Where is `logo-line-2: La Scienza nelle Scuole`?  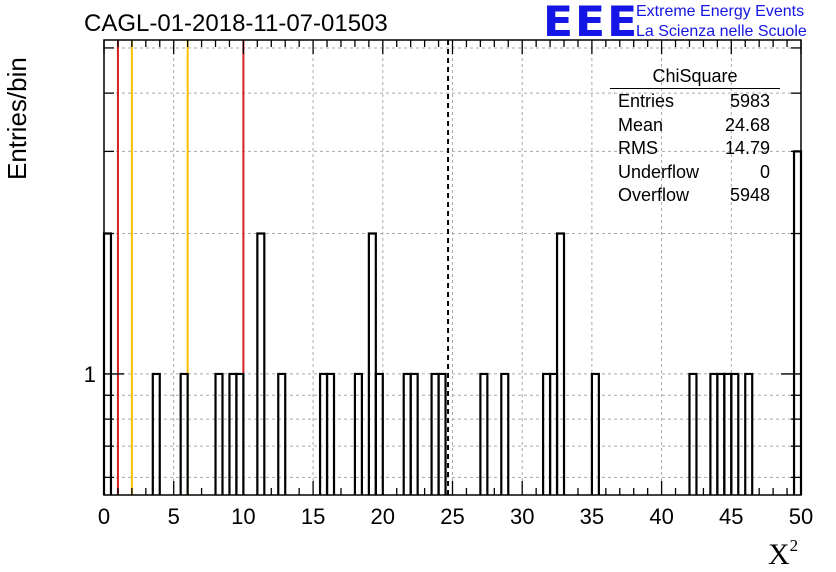
logo-line-2: La Scienza nelle Scuole is located at coordinates (721, 31).